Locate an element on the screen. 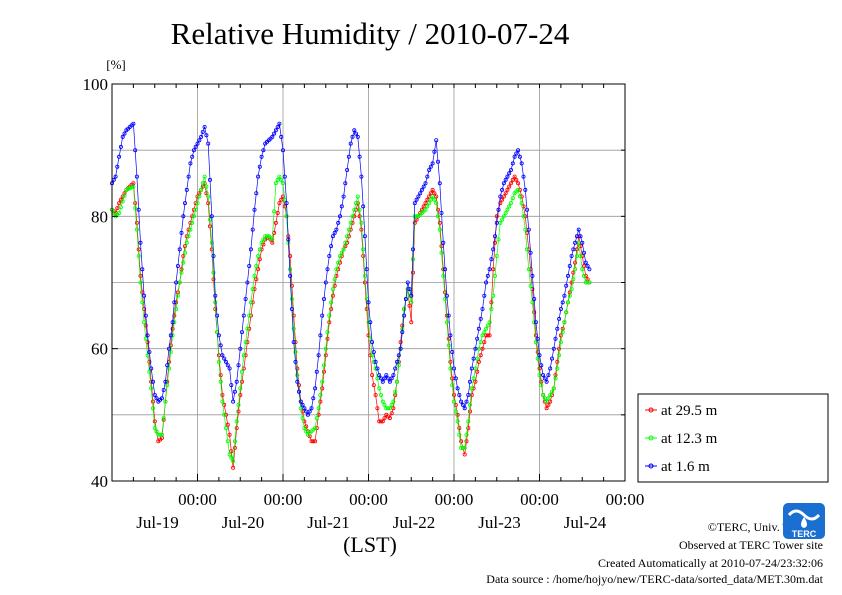  legend-box is located at coordinates (733, 438).